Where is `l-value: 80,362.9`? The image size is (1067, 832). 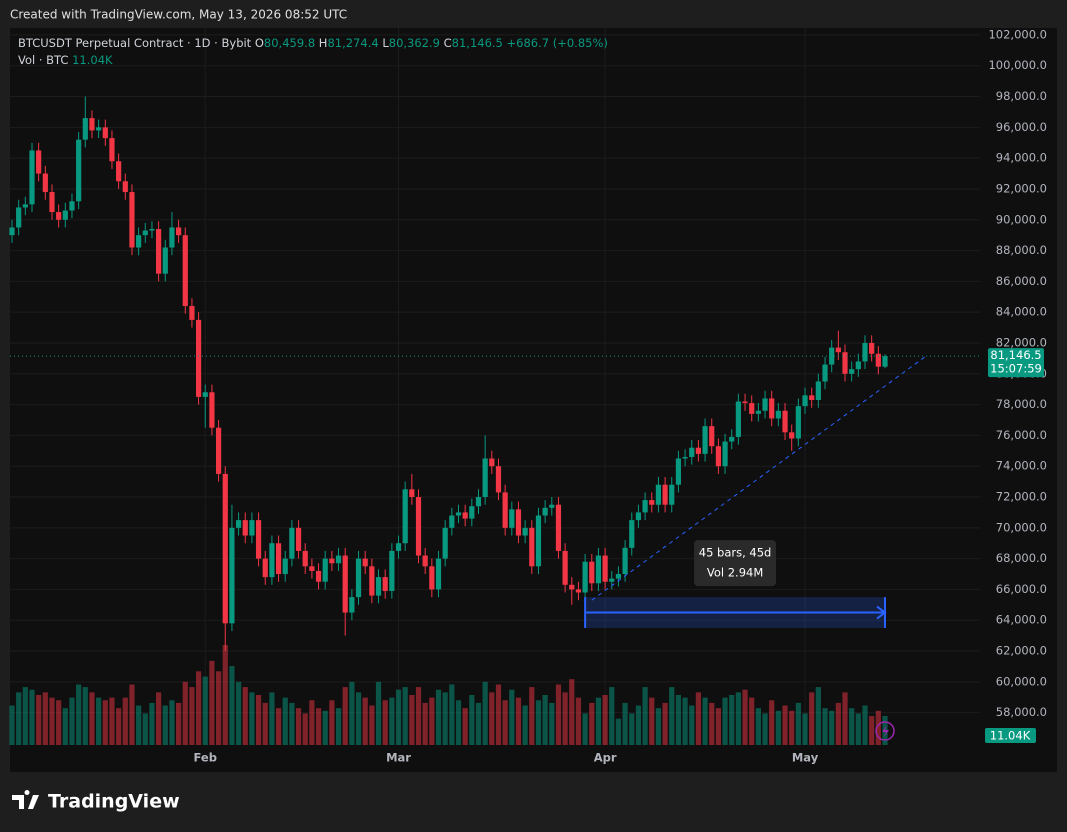
l-value: 80,362.9 is located at coordinates (414, 43).